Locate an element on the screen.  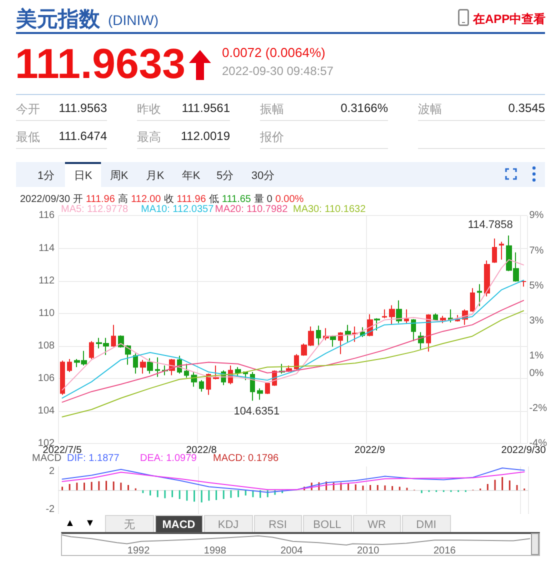
text: BOLL is located at coordinates (327, 524).